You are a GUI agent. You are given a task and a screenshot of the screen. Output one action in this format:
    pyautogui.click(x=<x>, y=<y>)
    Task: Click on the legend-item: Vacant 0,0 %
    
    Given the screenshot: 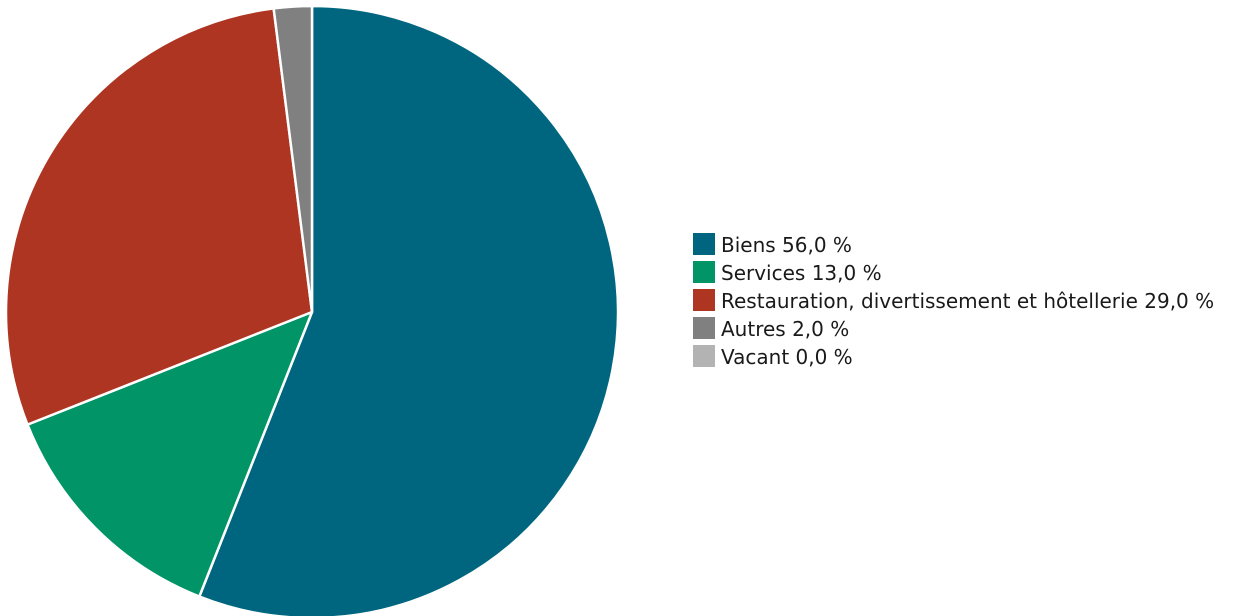 What is the action you would take?
    pyautogui.click(x=773, y=357)
    